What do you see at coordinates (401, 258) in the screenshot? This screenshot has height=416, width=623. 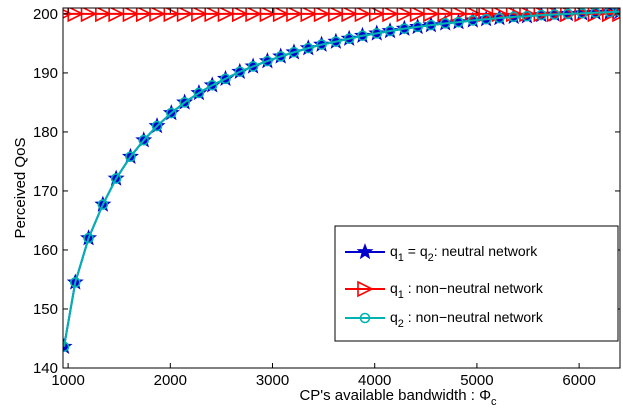 I see `legend-label-subscript: 1` at bounding box center [401, 258].